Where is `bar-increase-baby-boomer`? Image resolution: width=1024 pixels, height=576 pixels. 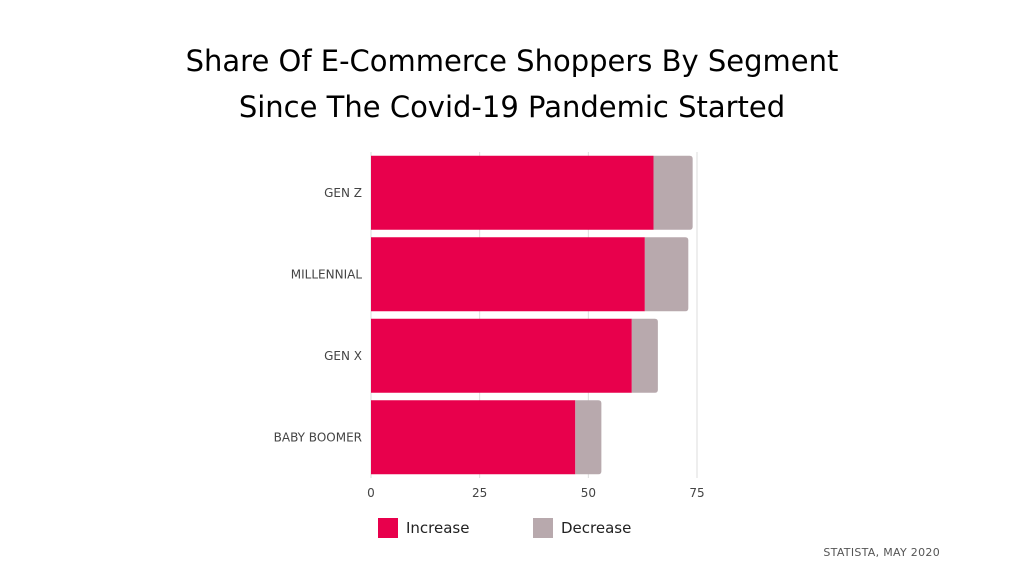
bar-increase-baby-boomer is located at coordinates (473, 437).